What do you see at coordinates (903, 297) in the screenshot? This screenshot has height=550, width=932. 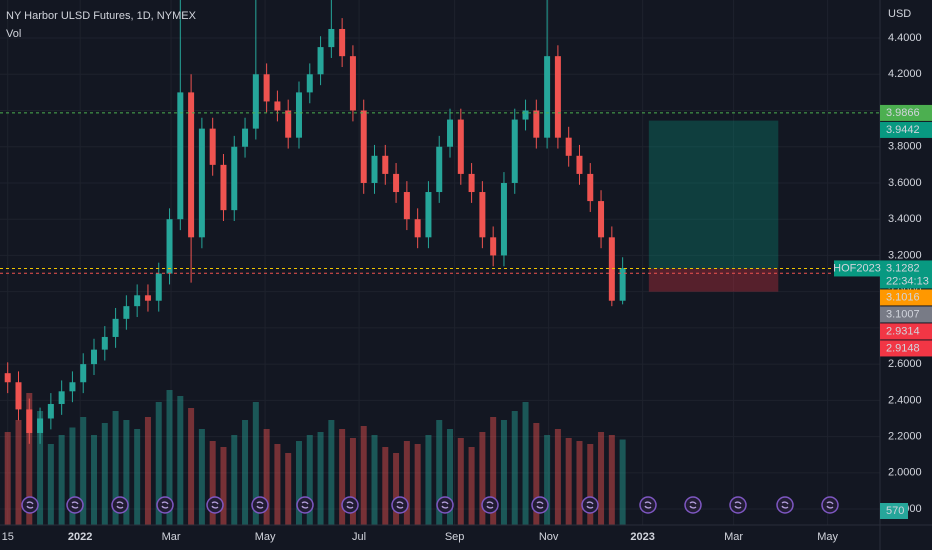 I see `price-tag-value: 3.1016` at bounding box center [903, 297].